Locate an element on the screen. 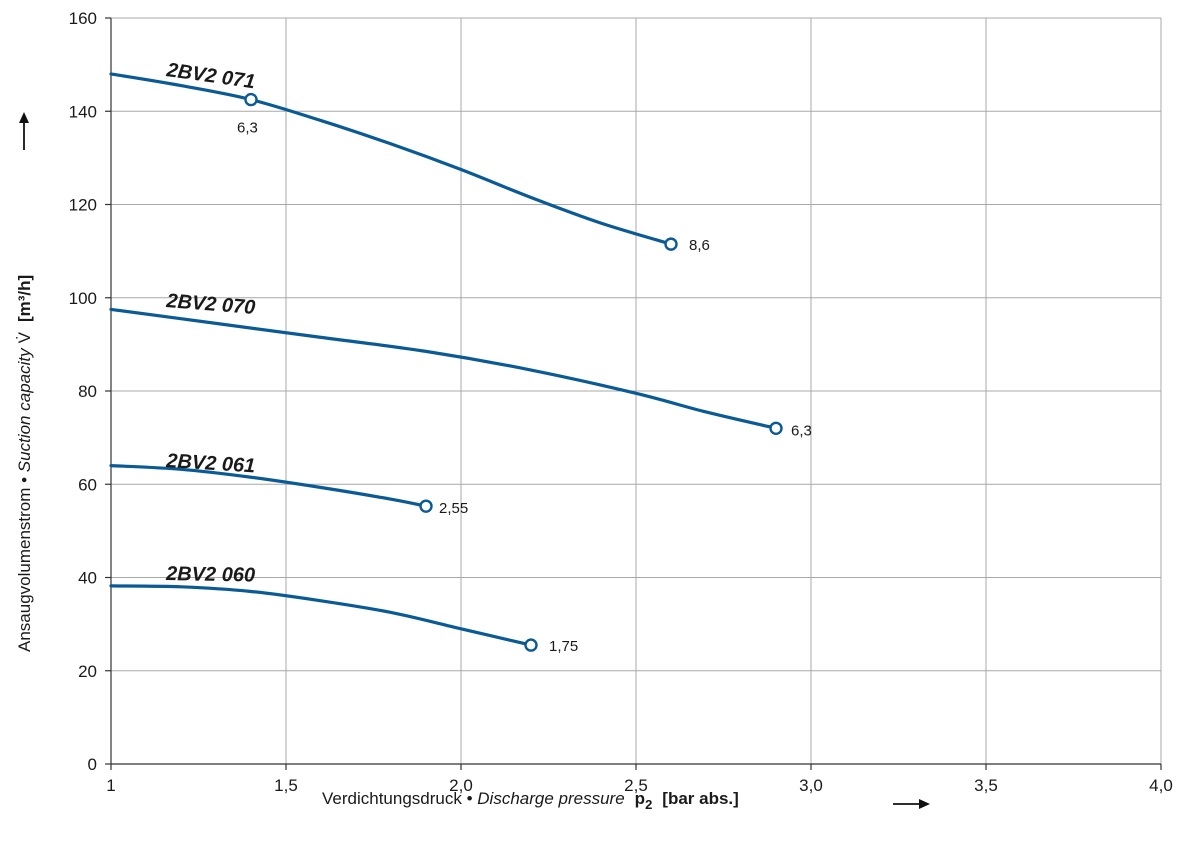 Image resolution: width=1190 pixels, height=845 pixels. x-axis-unit: [bar abs.] is located at coordinates (700, 798).